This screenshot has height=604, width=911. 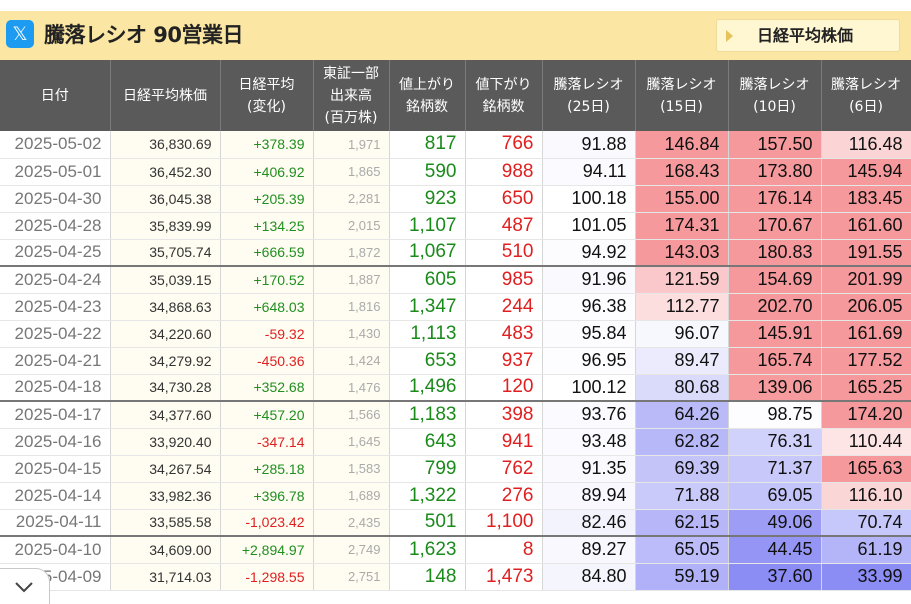 What do you see at coordinates (589, 253) in the screenshot?
I see `ratio-25-cell: 94.92` at bounding box center [589, 253].